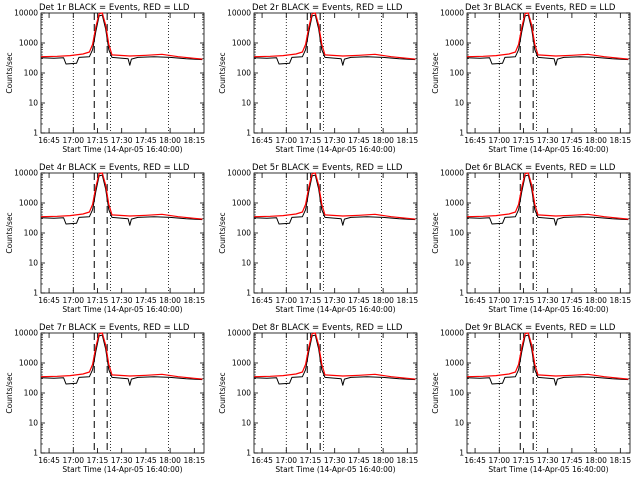  I want to click on panel-title: Det 1r BLACK = Events, RED = LLD, so click(114, 8).